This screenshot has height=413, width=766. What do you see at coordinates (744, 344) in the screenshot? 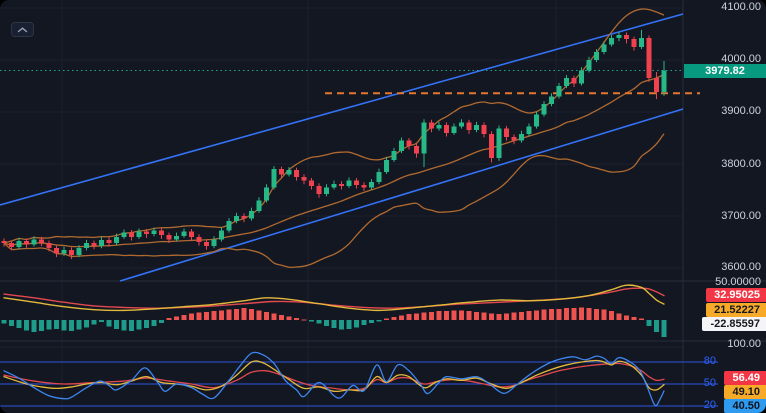
I see `price-scale-label: 100.00` at bounding box center [744, 344].